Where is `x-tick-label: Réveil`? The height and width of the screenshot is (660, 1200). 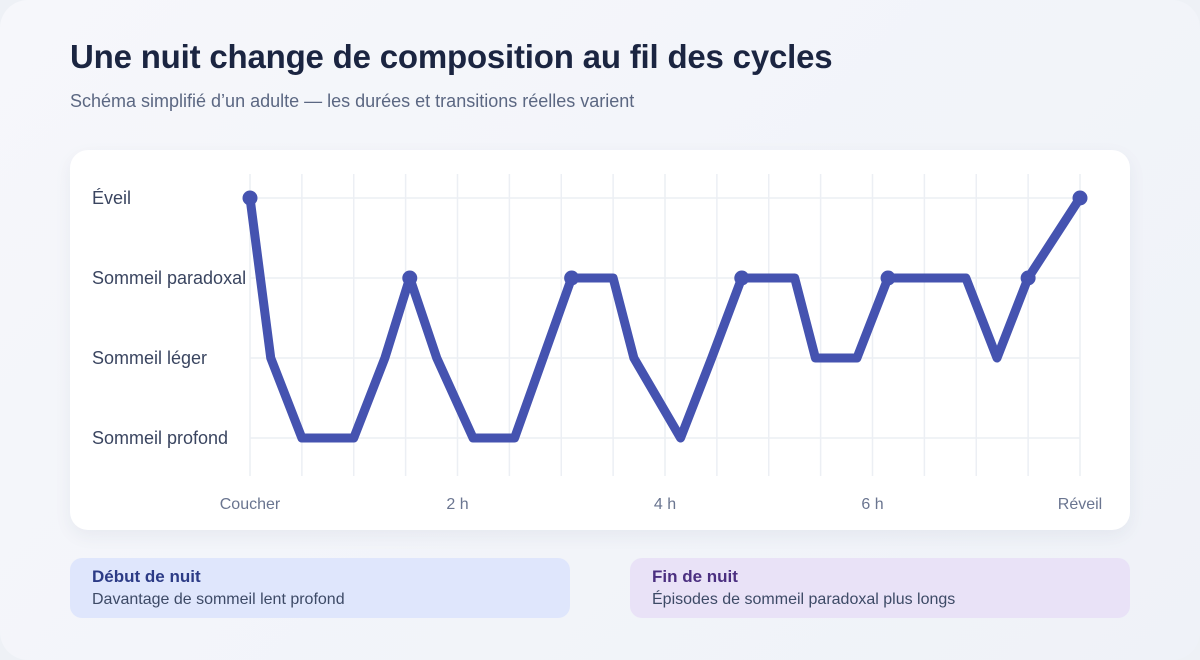
x-tick-label: Réveil is located at coordinates (1080, 504).